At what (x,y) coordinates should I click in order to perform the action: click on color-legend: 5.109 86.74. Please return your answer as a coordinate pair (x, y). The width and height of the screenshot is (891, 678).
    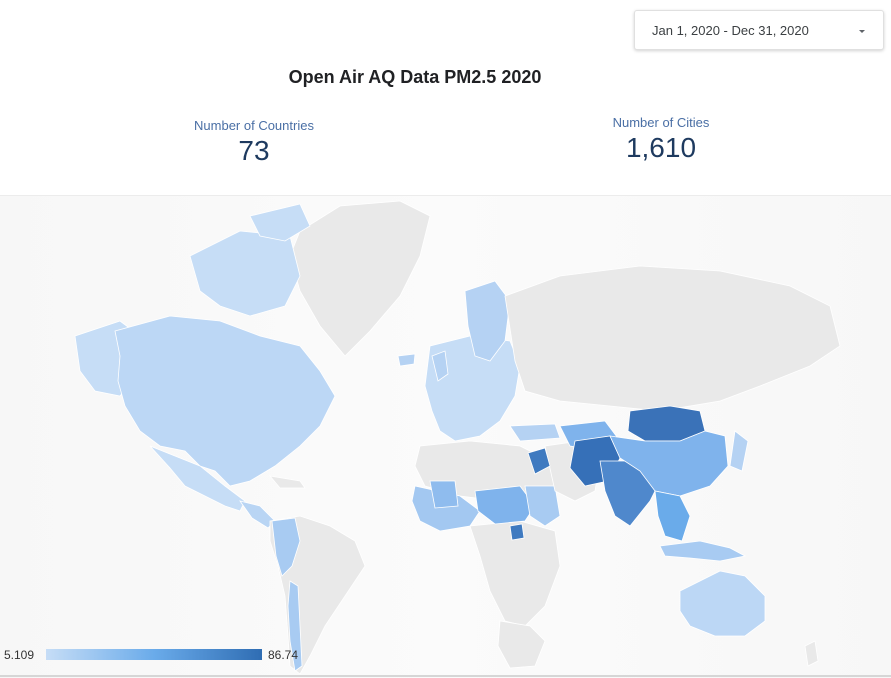
    Looking at the image, I should click on (165, 656).